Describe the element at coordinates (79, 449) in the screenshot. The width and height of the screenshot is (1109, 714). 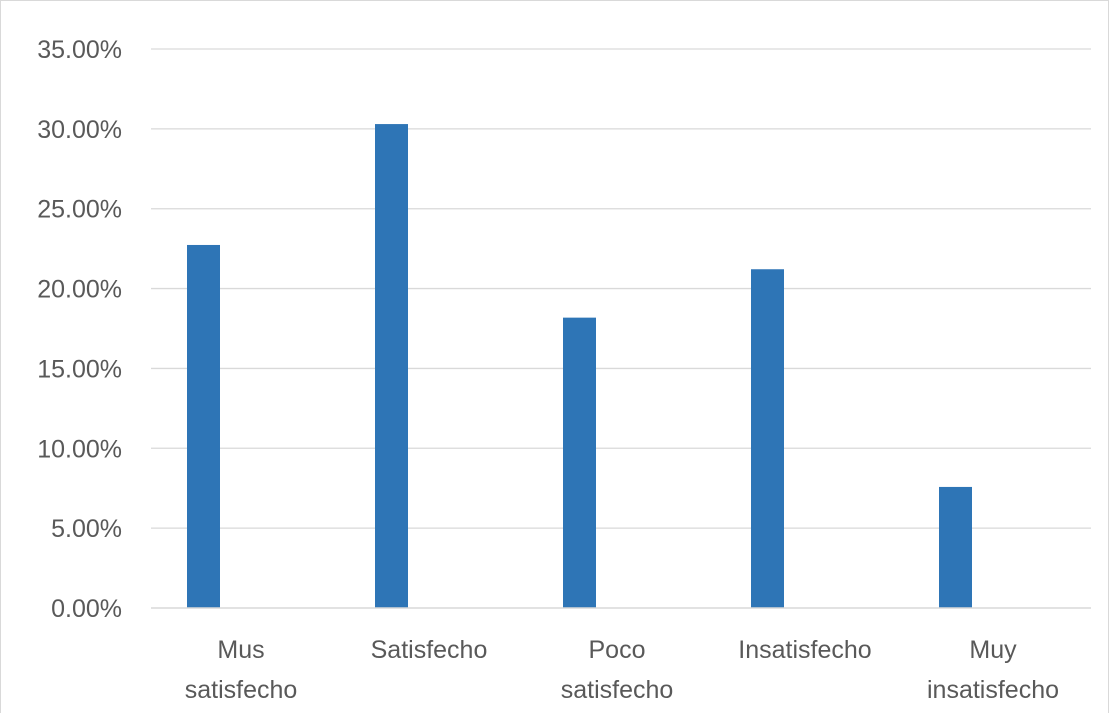
I see `y-tick-label: 10.00%` at that location.